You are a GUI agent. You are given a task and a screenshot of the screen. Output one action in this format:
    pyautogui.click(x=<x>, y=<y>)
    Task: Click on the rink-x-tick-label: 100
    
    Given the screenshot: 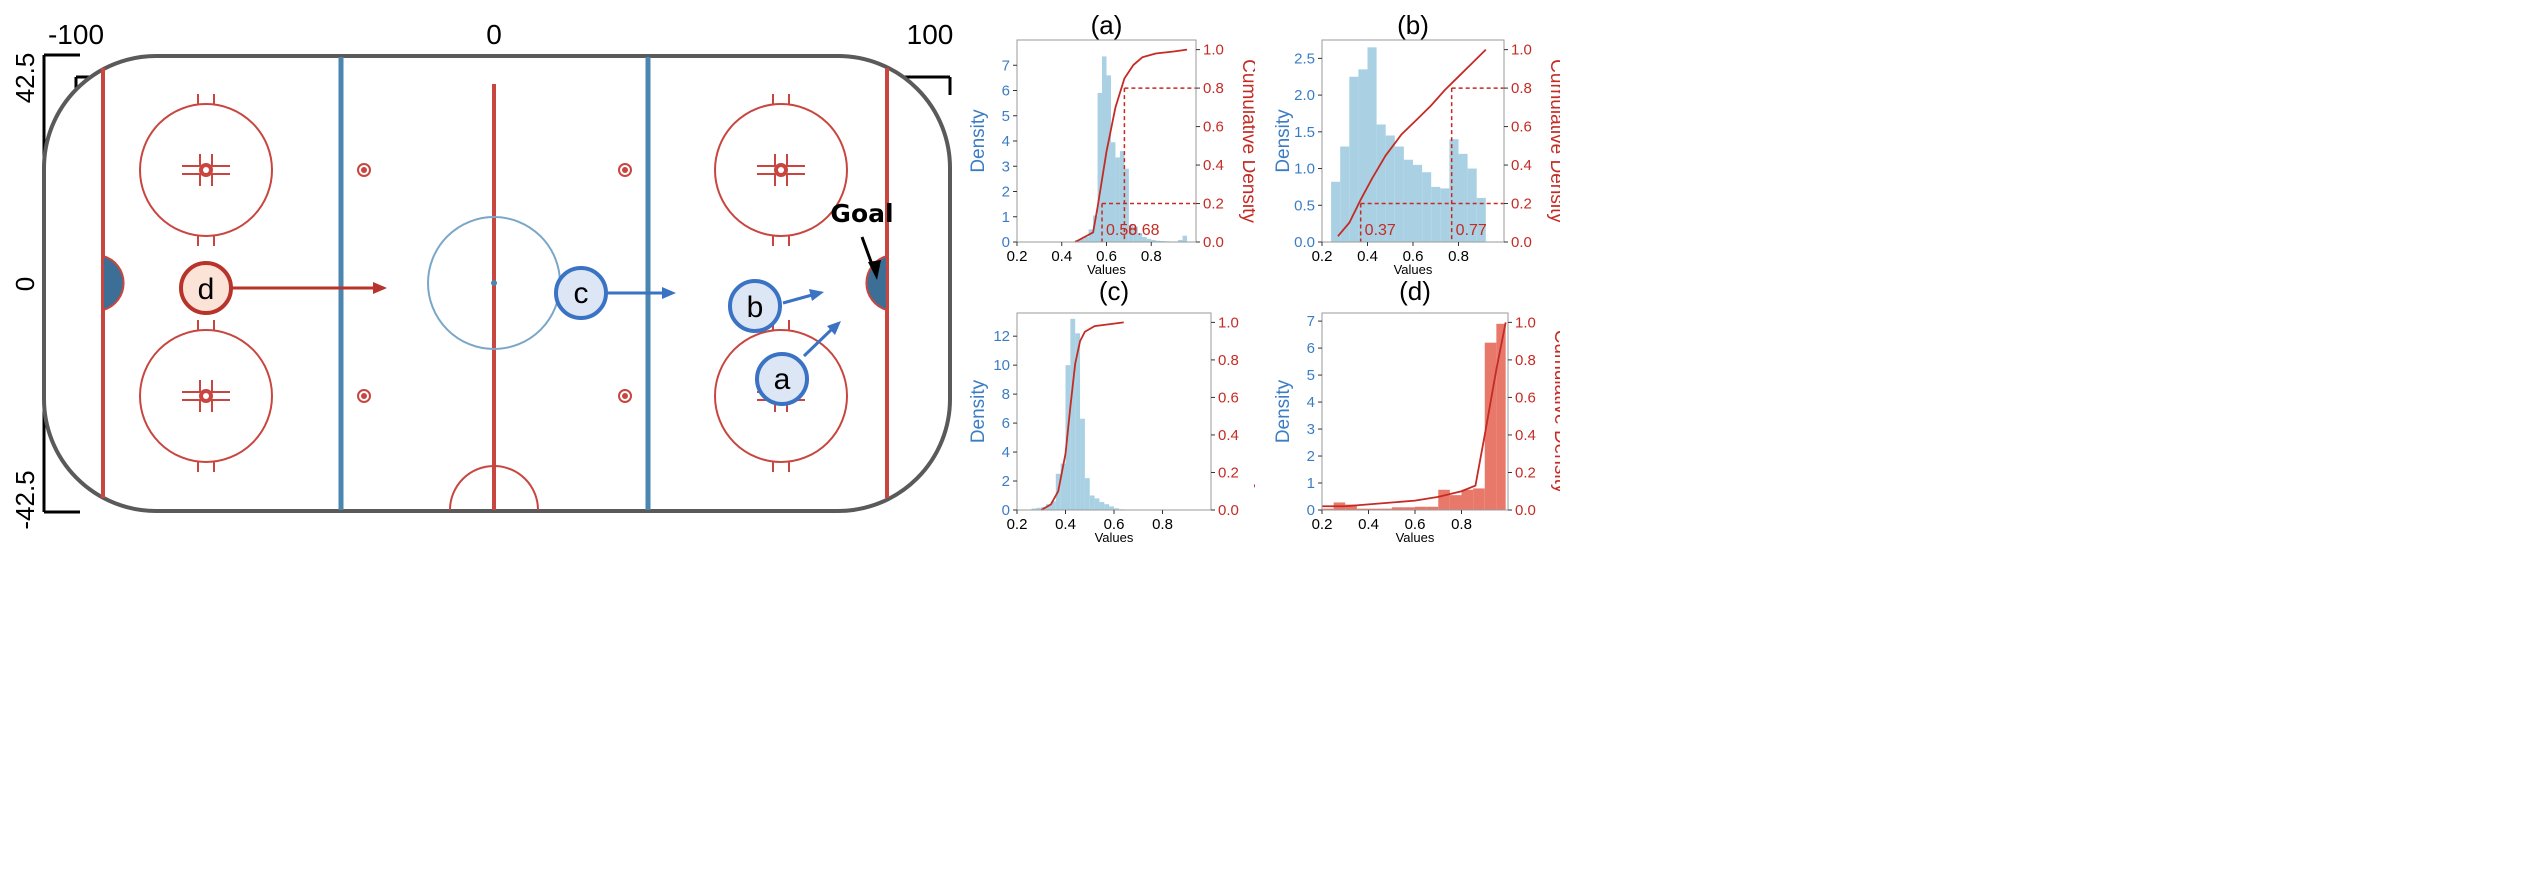 What is the action you would take?
    pyautogui.click(x=930, y=34)
    